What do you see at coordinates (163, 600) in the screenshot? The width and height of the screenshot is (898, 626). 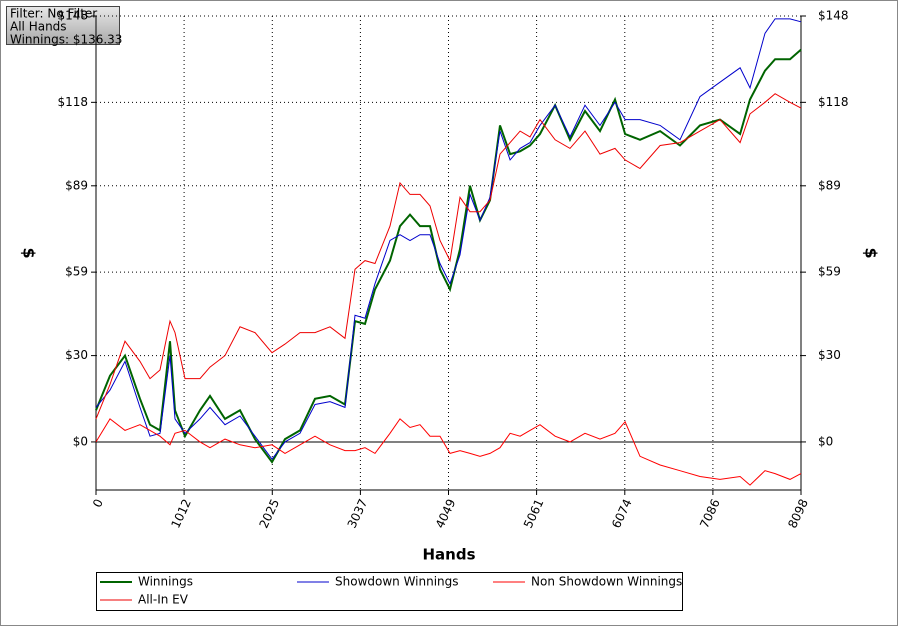 I see `legend-label: All-In EV` at bounding box center [163, 600].